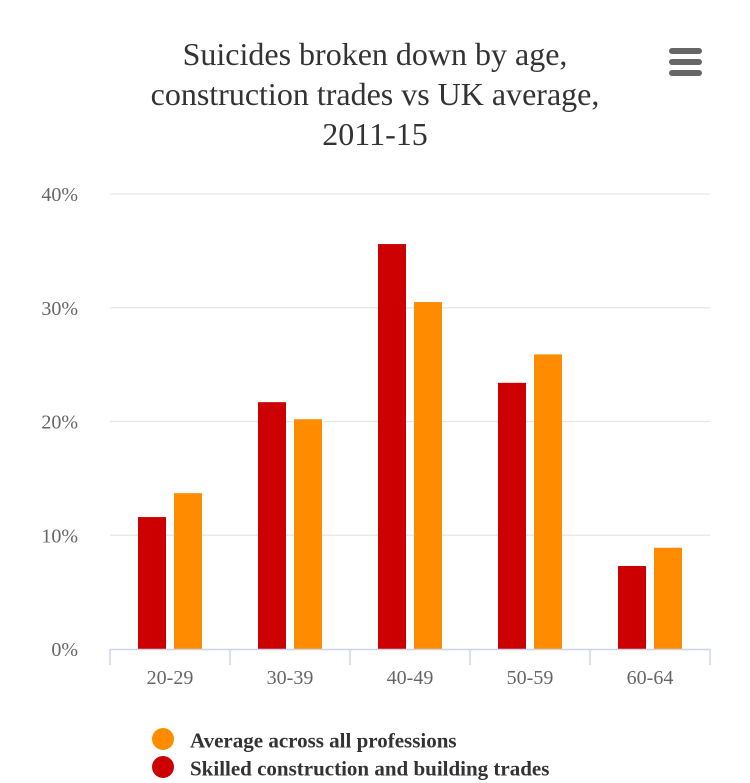 The image size is (750, 783). What do you see at coordinates (59, 309) in the screenshot?
I see `y-tick-label: 30%` at bounding box center [59, 309].